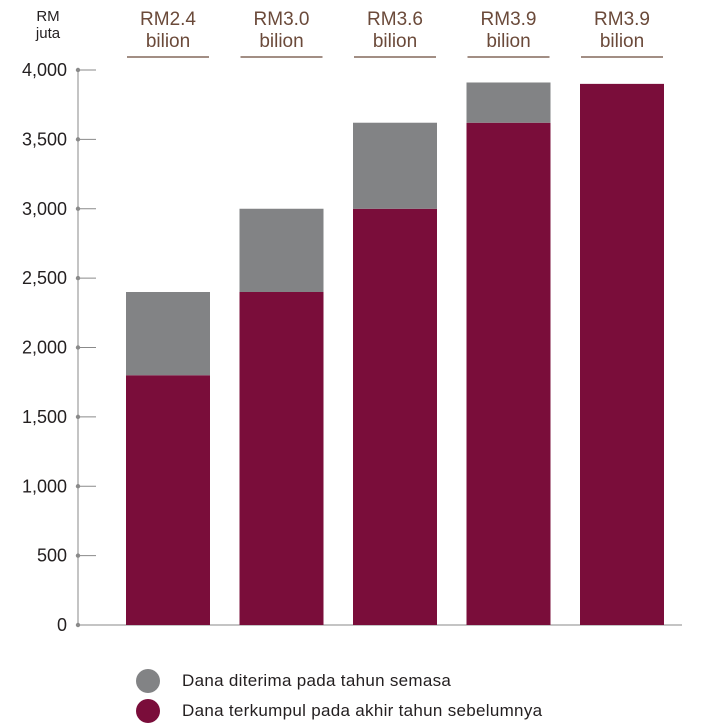 The height and width of the screenshot is (726, 705). I want to click on x-tick-label: 2016, so click(508, 638).